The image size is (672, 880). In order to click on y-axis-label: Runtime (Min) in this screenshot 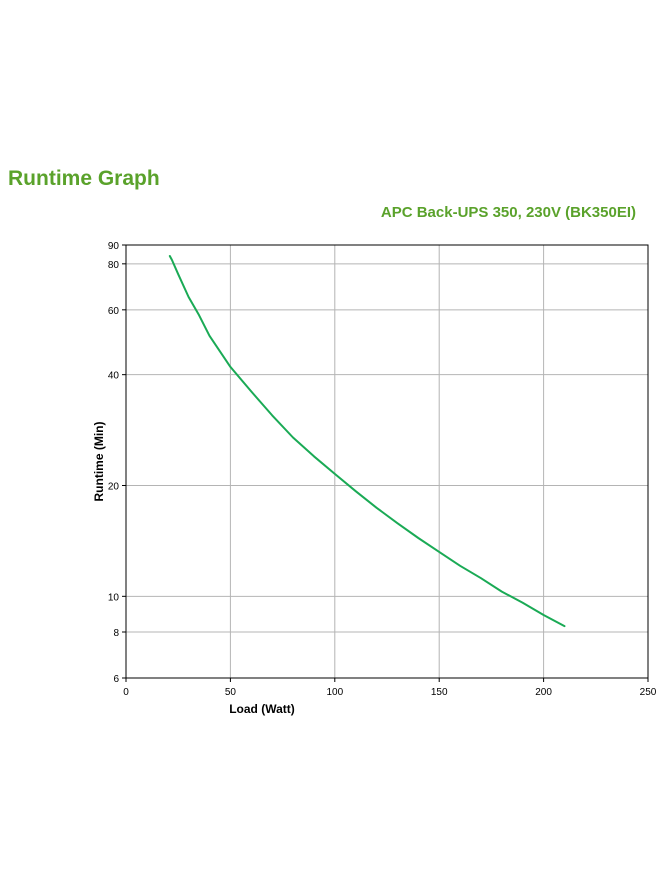, I will do `click(99, 462)`.